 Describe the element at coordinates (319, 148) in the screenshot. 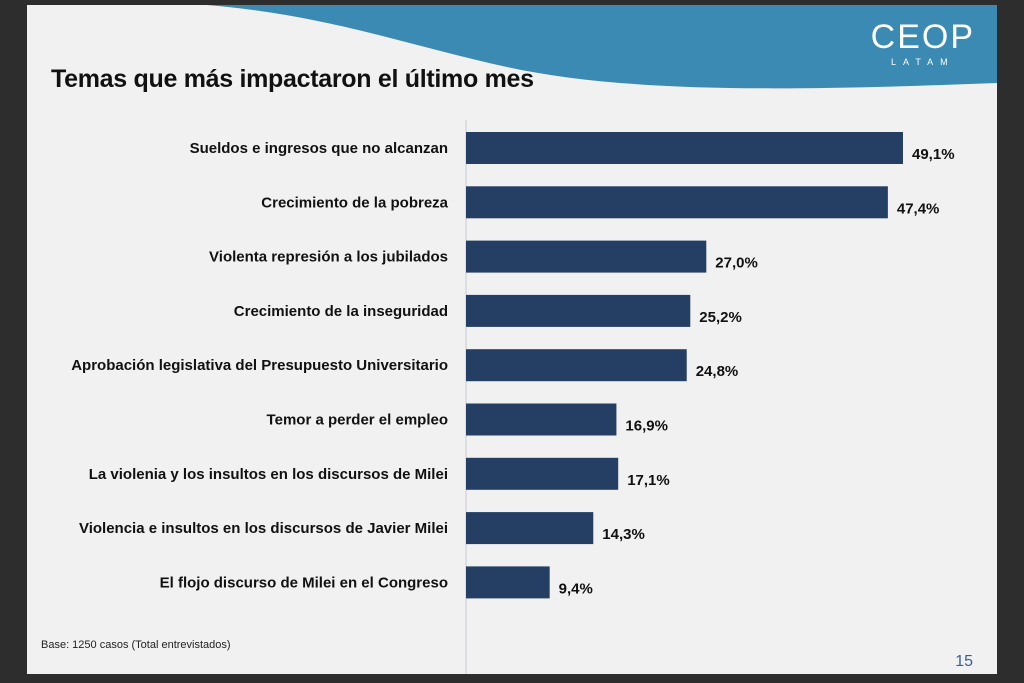

I see `category-label: Sueldos e ingresos que no alcanzan` at that location.